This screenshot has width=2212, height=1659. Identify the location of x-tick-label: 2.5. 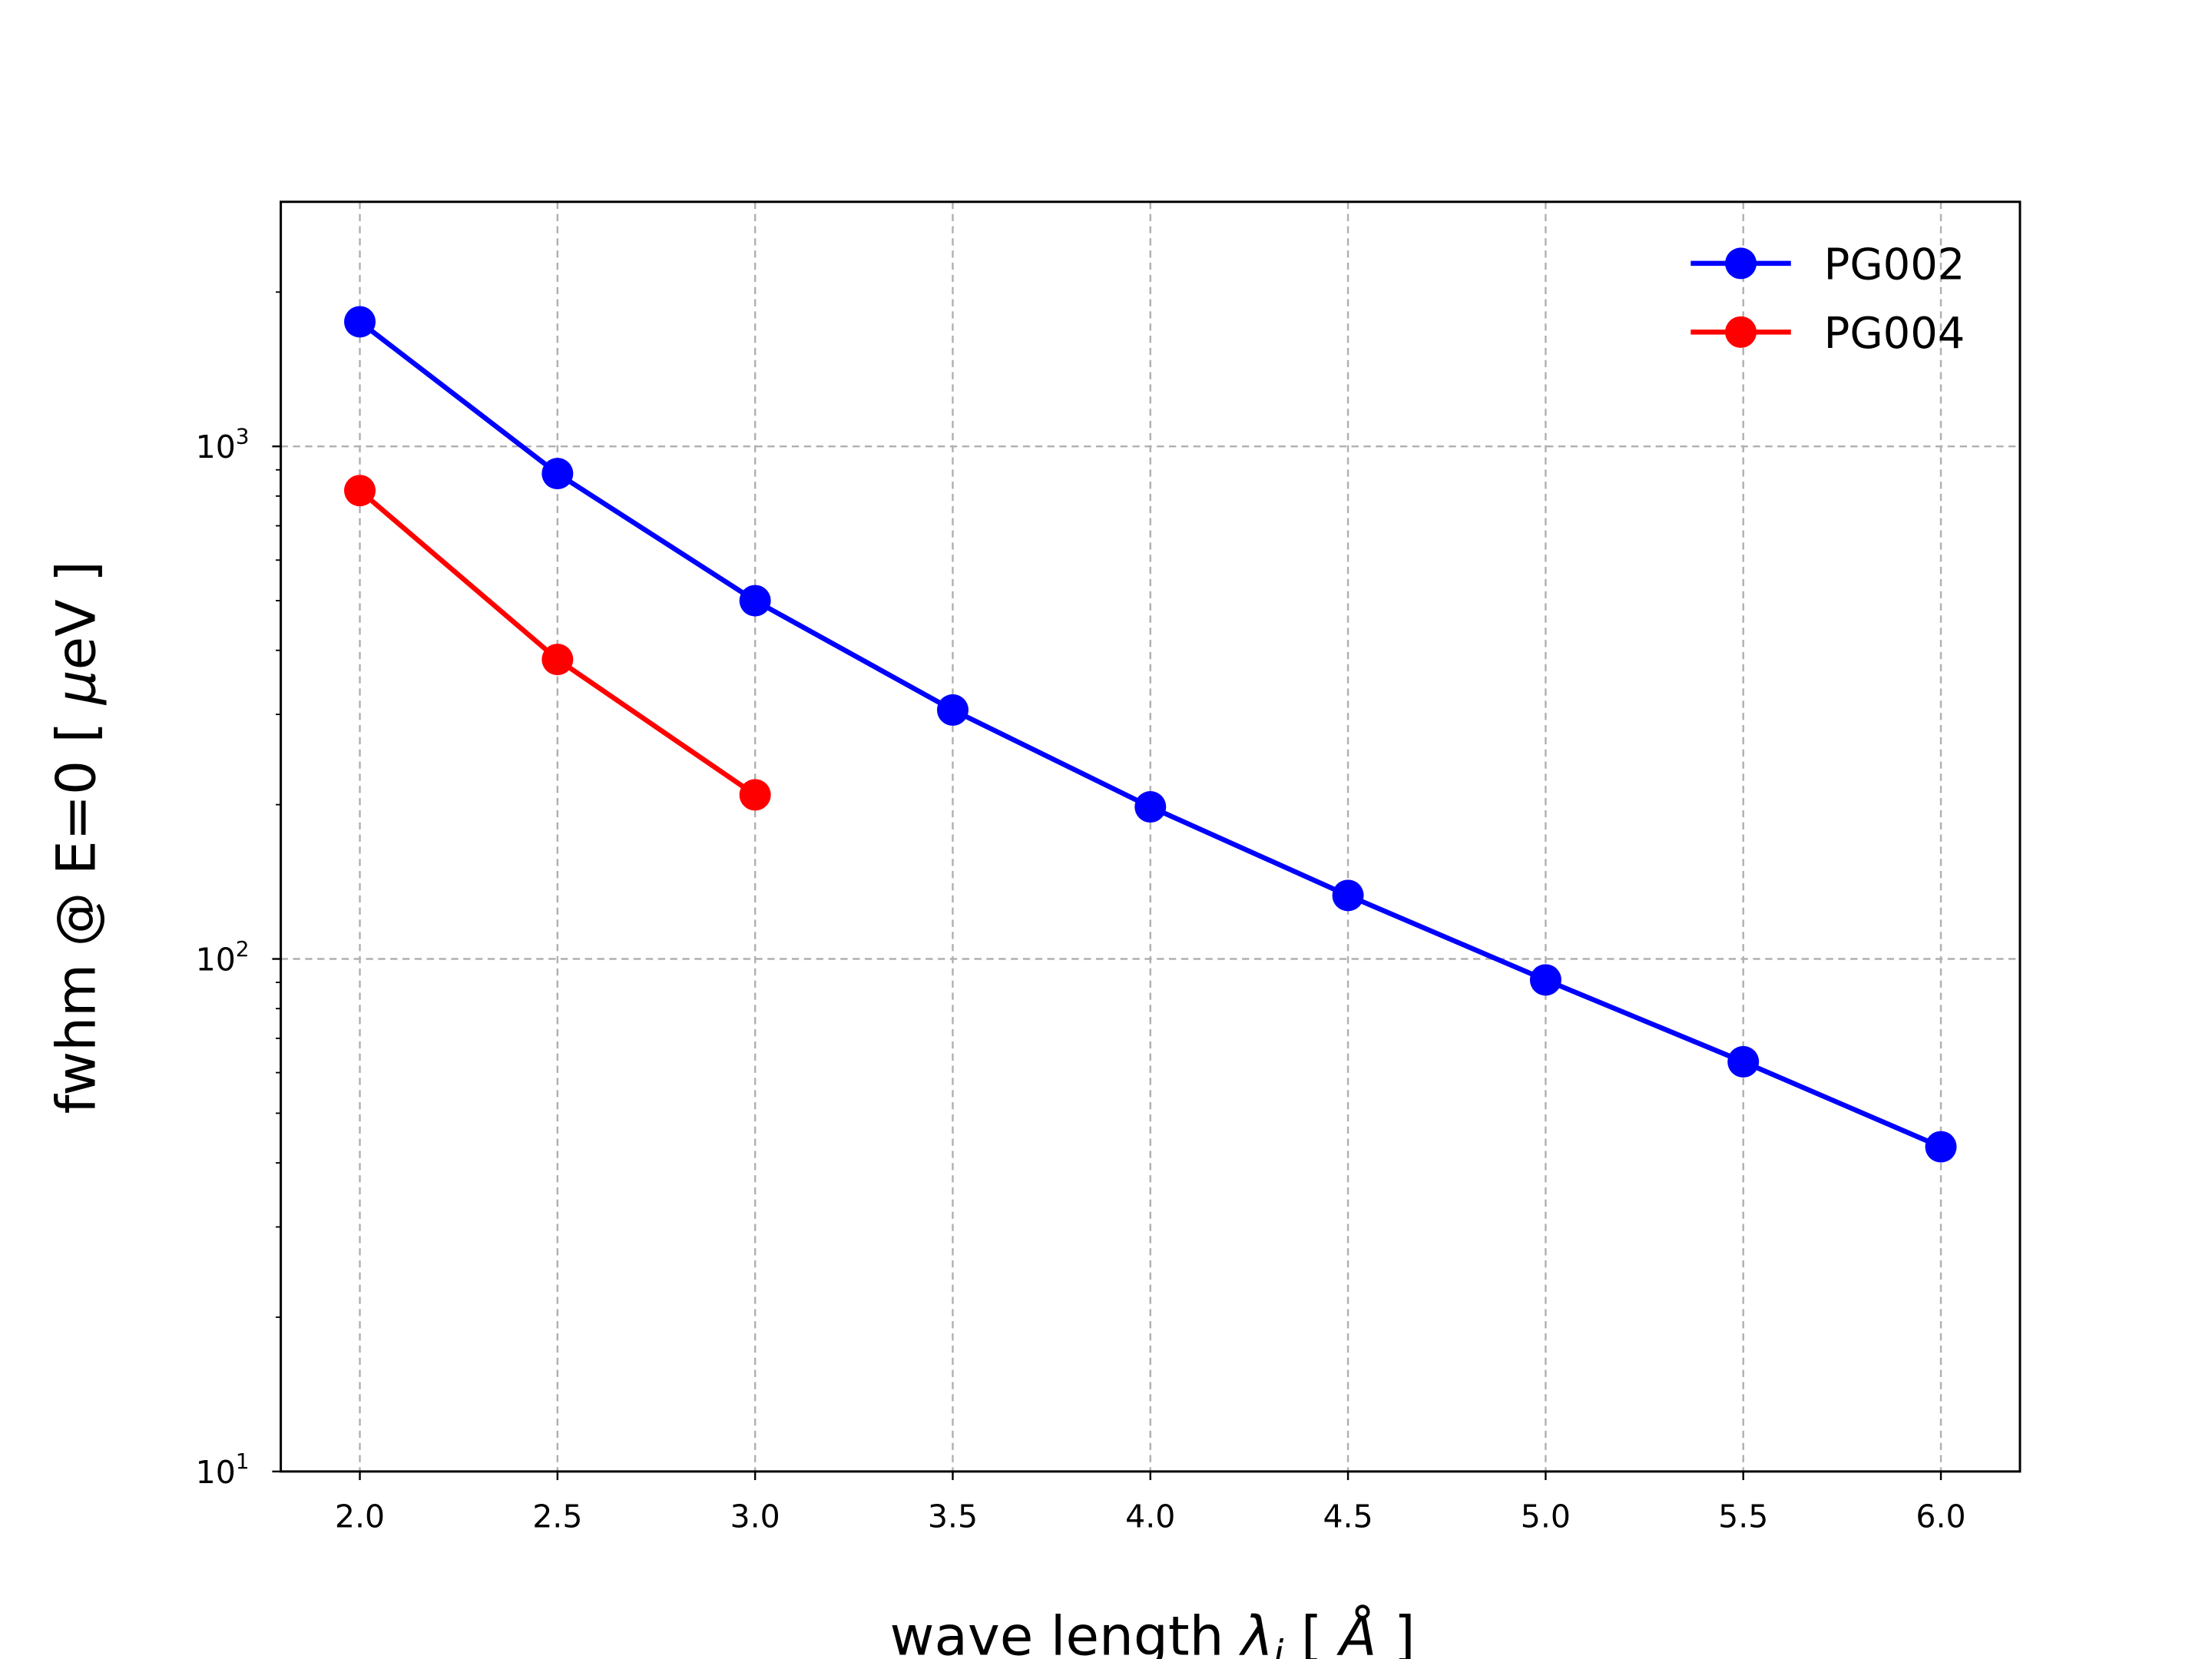
(557, 1517).